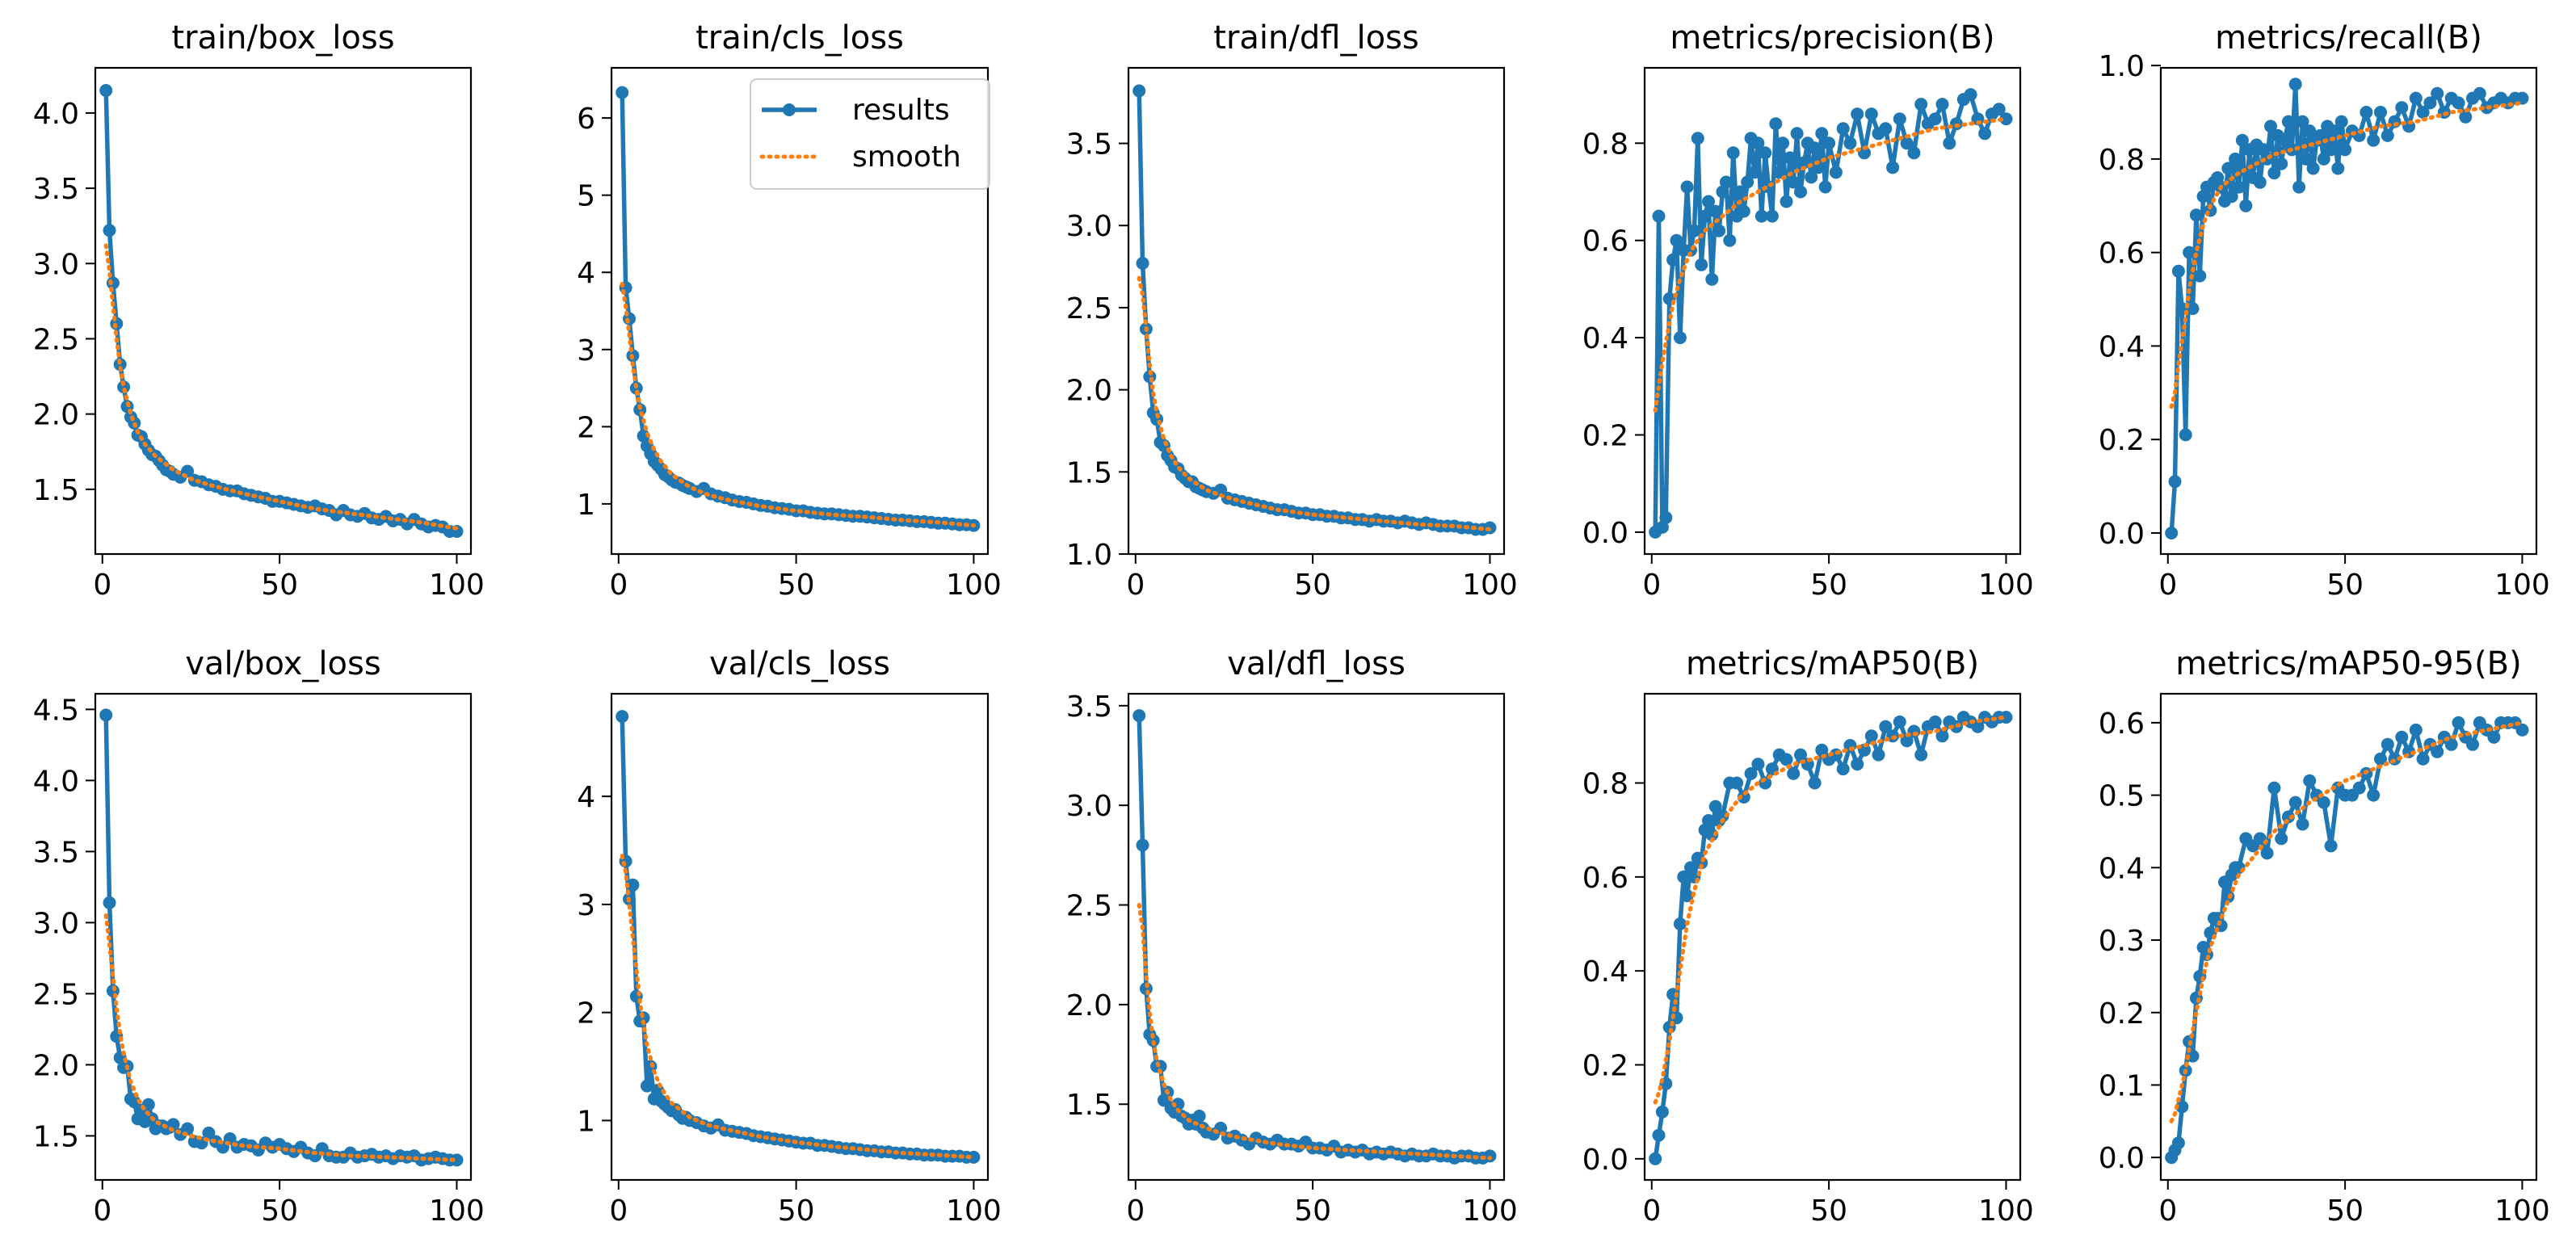 This screenshot has height=1251, width=2576. What do you see at coordinates (2122, 941) in the screenshot?
I see `y-tick-label: 0.3` at bounding box center [2122, 941].